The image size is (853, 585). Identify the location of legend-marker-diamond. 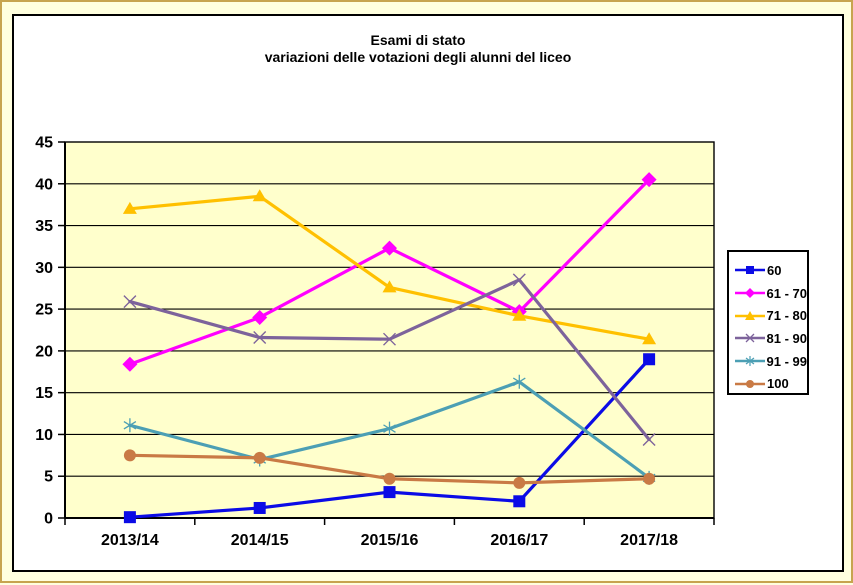
(750, 293).